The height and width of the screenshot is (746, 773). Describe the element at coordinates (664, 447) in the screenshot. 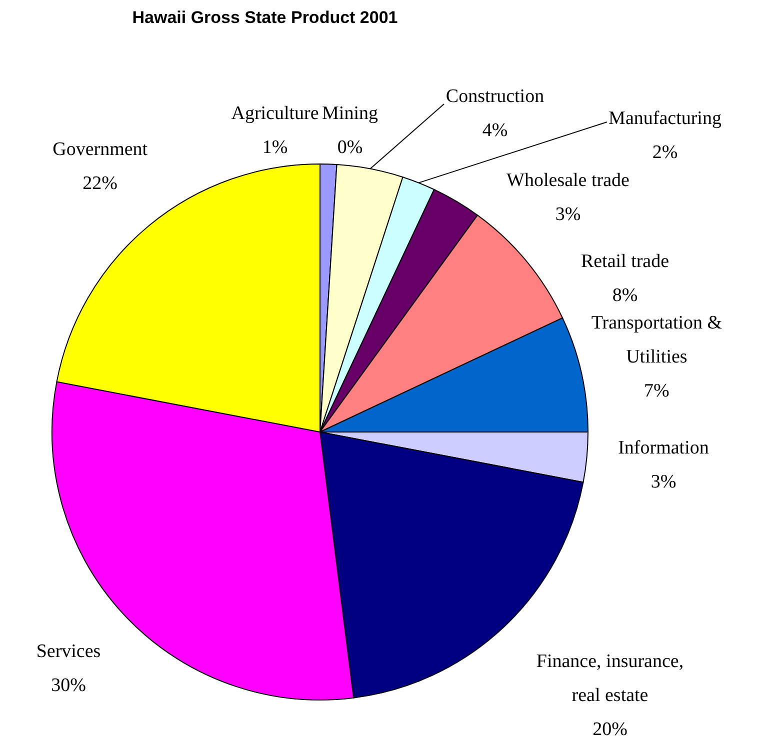

I see `slice-label: Information` at that location.